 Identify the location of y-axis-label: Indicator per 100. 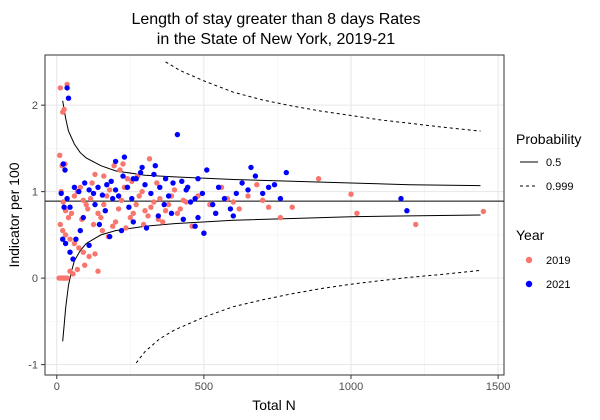
(14, 214).